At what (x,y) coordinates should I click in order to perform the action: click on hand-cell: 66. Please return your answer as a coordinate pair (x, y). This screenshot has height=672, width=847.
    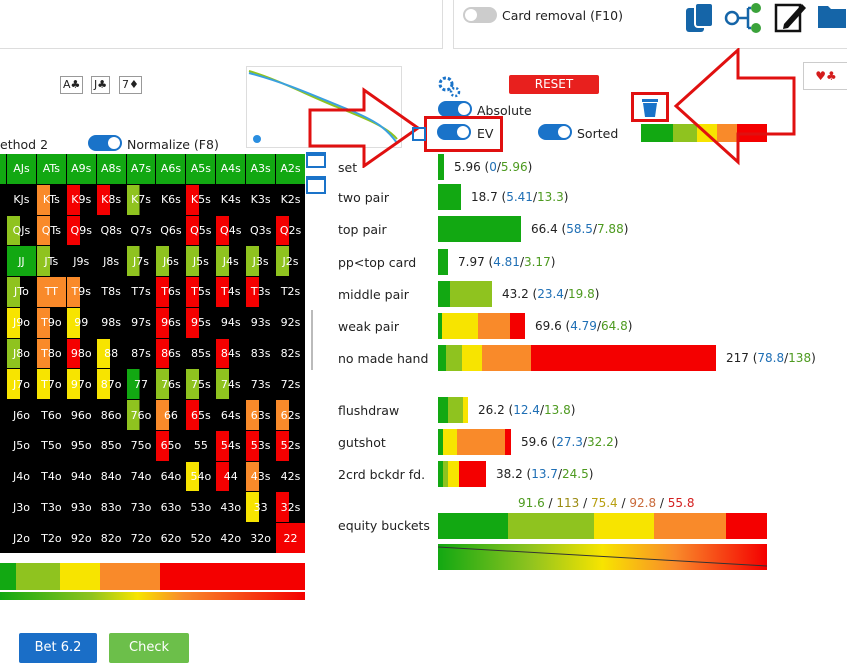
    Looking at the image, I should click on (171, 415).